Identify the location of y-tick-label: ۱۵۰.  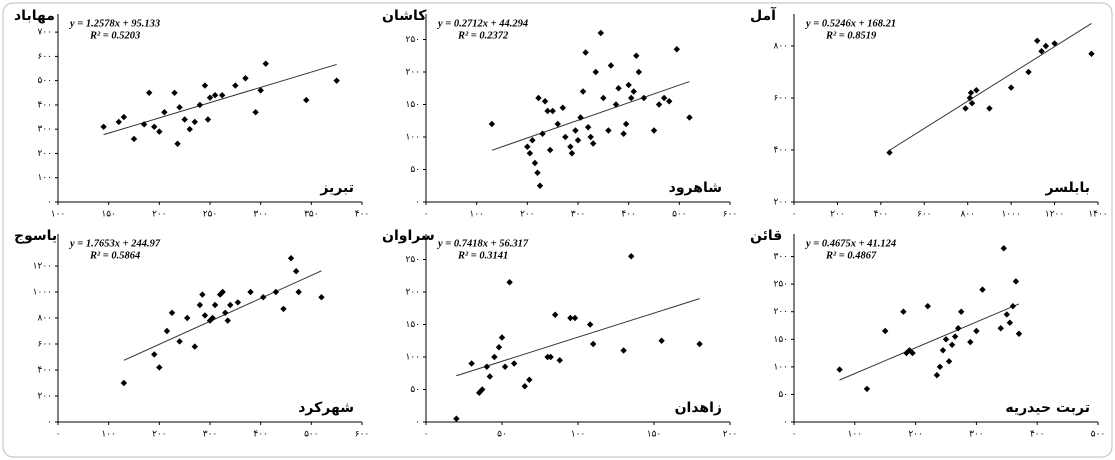
(412, 105).